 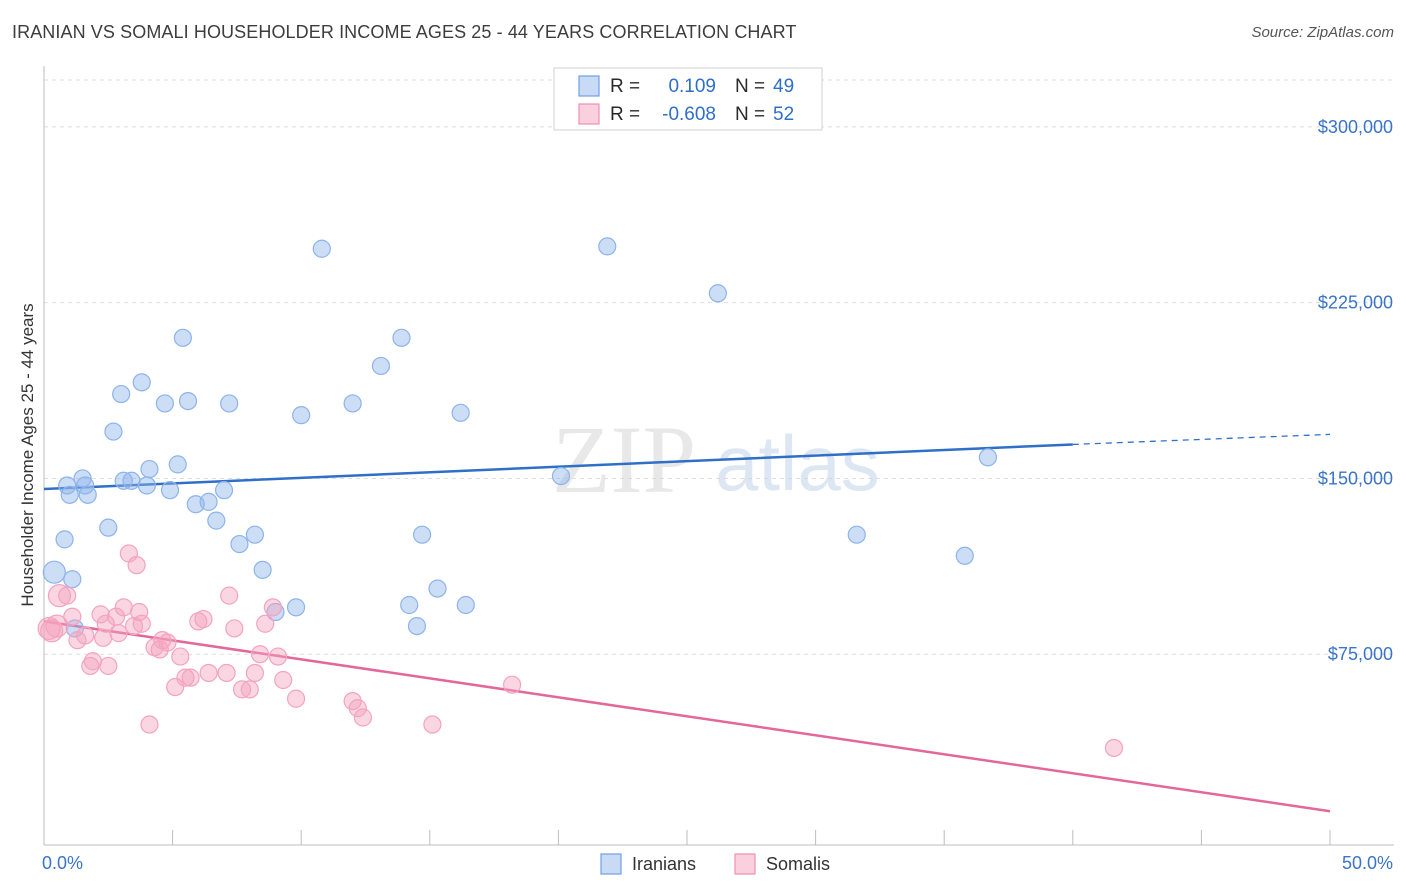 I want to click on y-tick-label-0: $75,000, so click(x=1360, y=654).